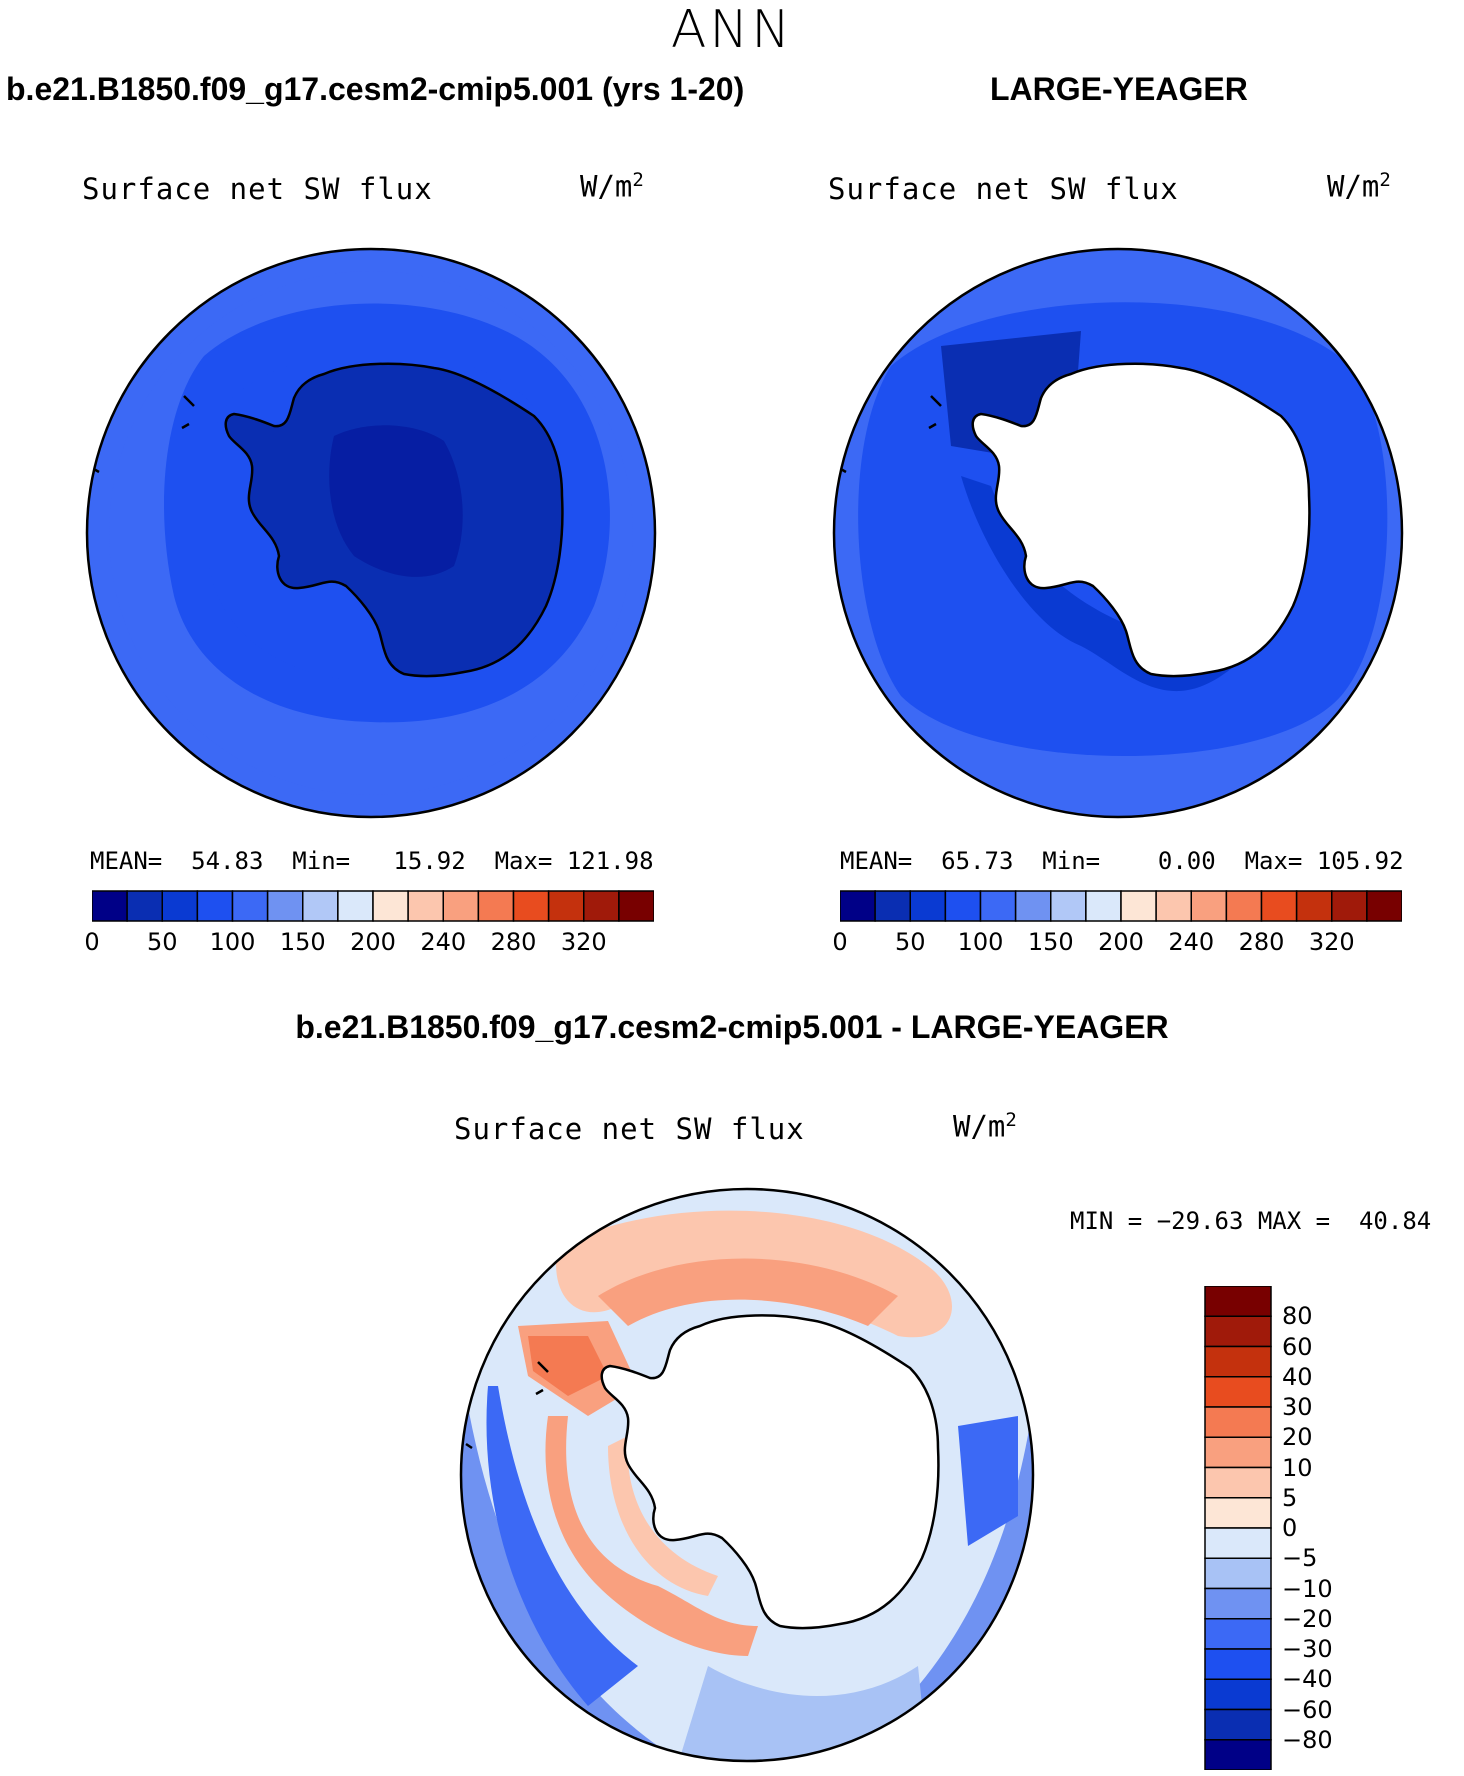 The height and width of the screenshot is (1776, 1464). I want to click on diff-map-border, so click(747, 1475).